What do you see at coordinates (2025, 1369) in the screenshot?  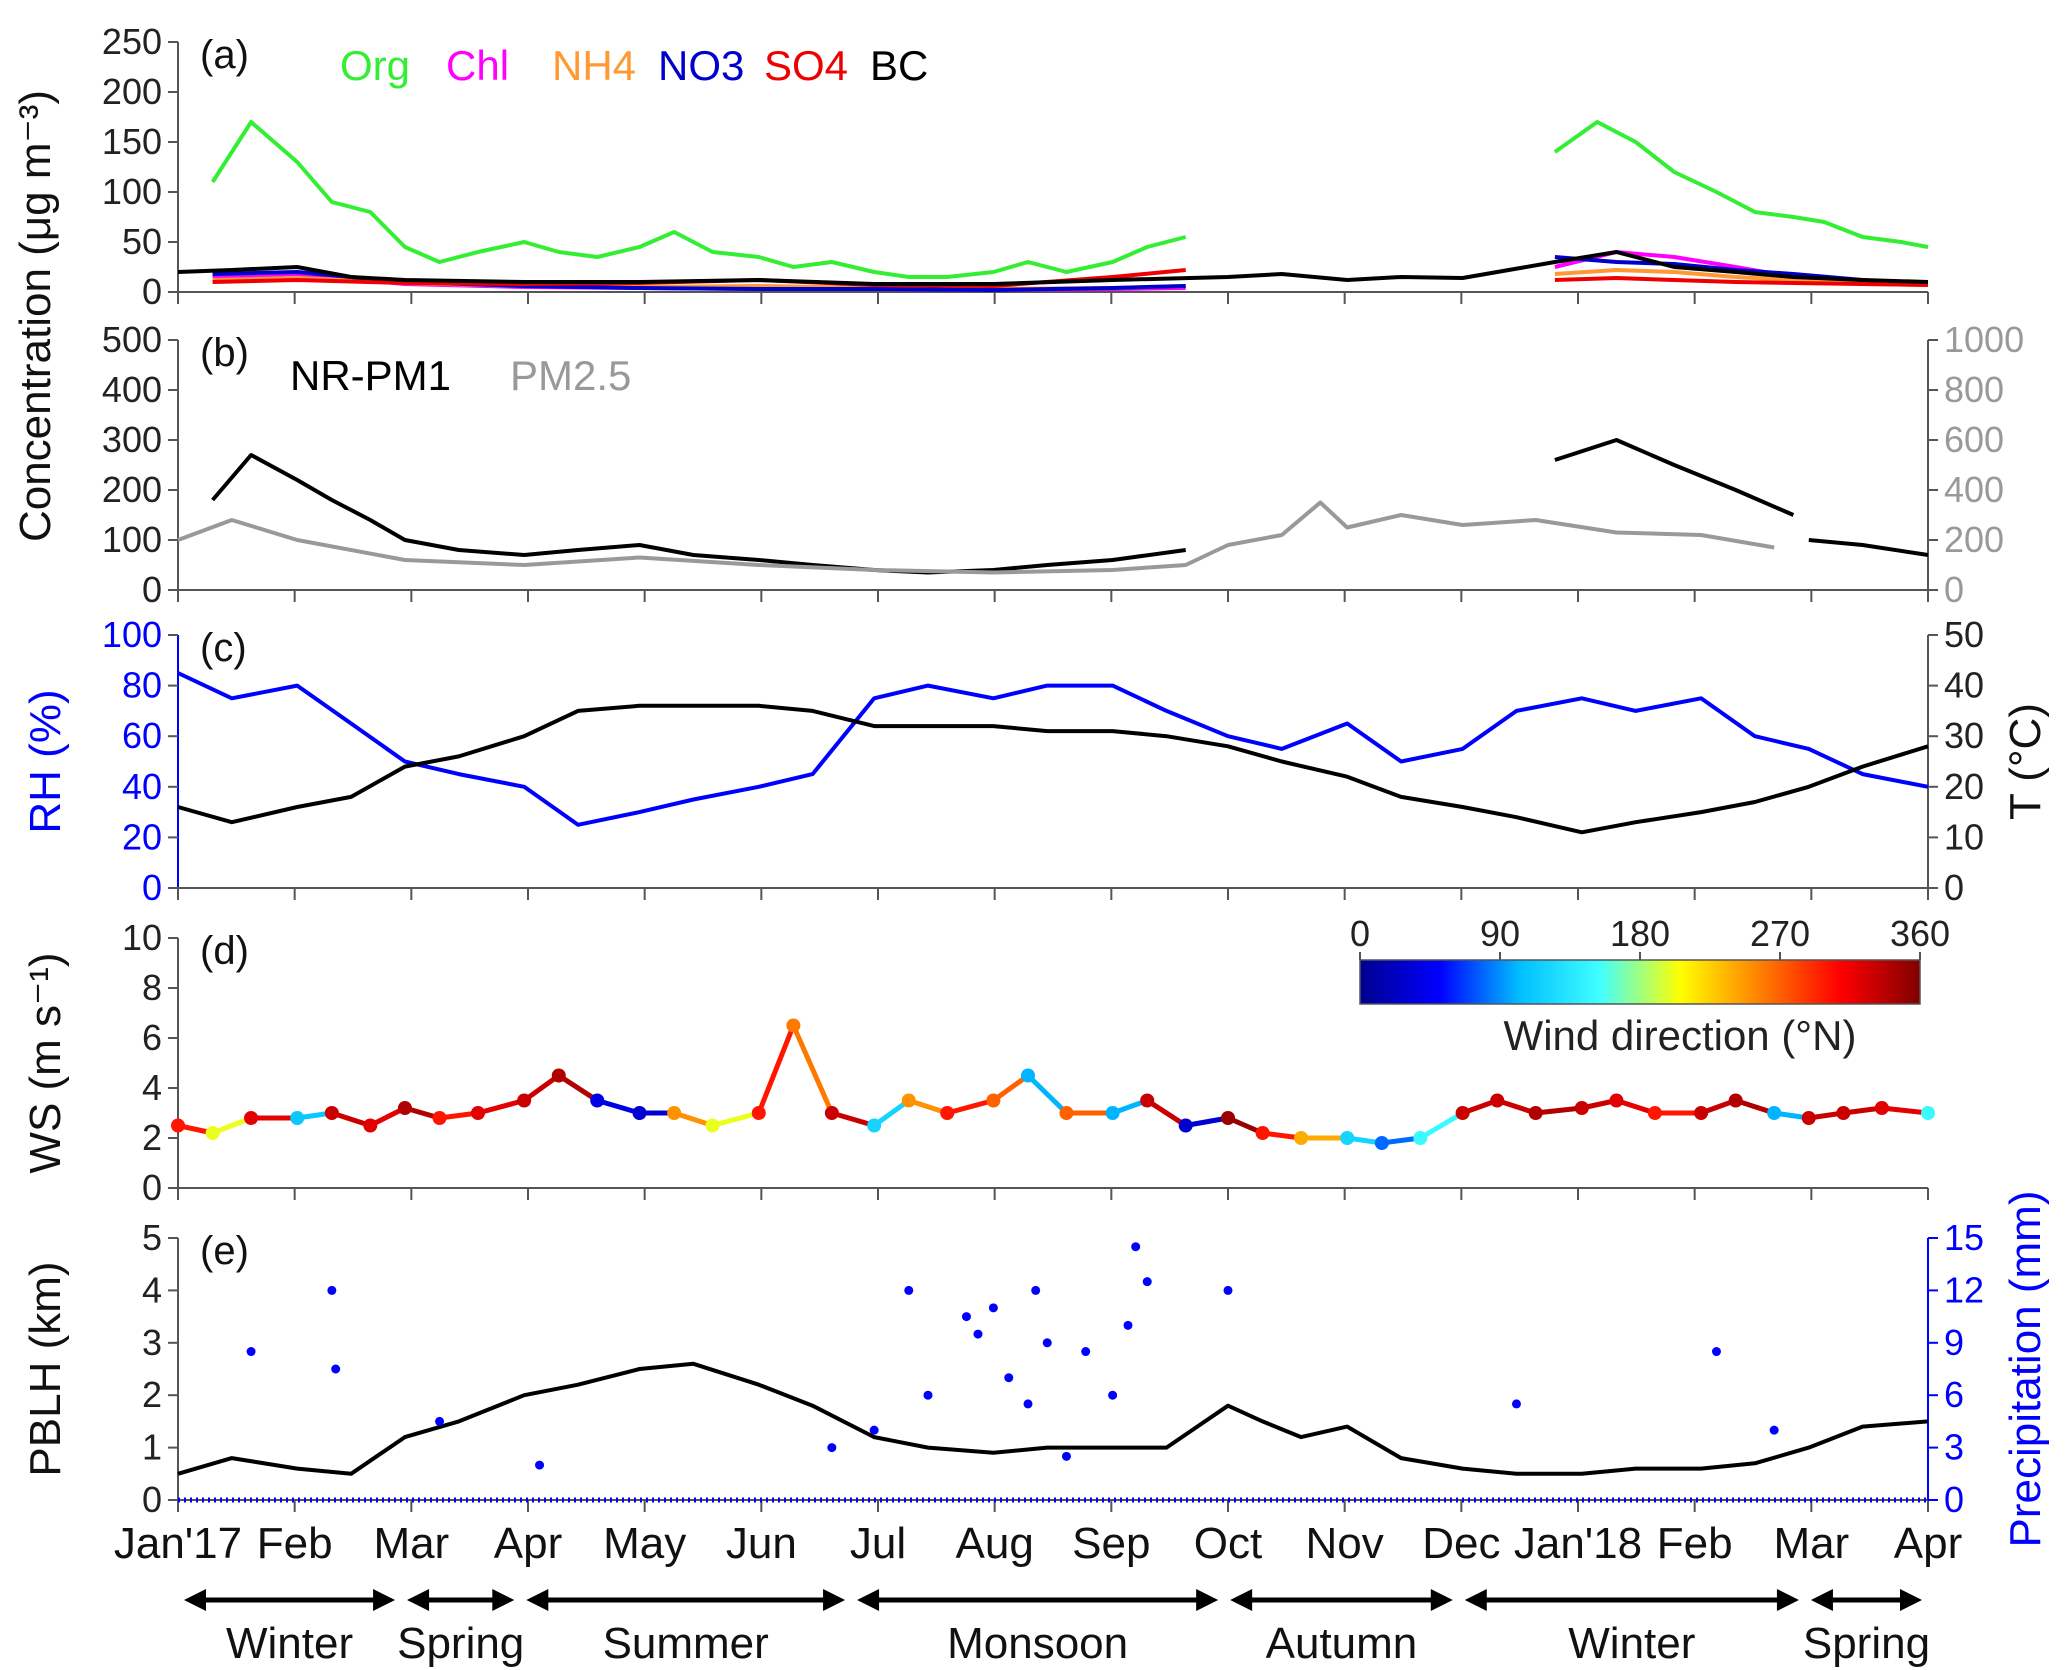 I see `y2-axis-label: Precipitation (mm)` at bounding box center [2025, 1369].